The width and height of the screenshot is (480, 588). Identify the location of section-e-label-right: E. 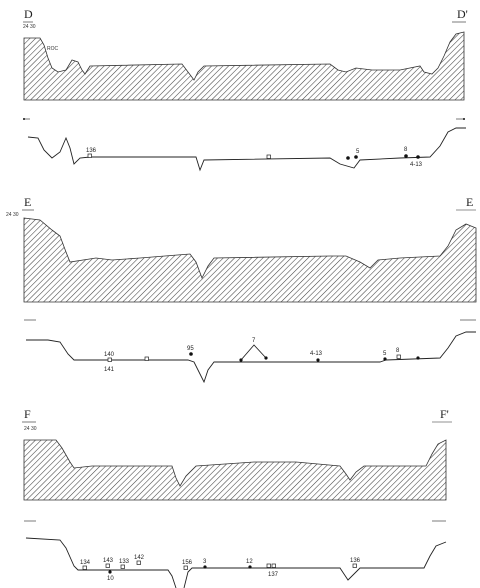
(469, 202).